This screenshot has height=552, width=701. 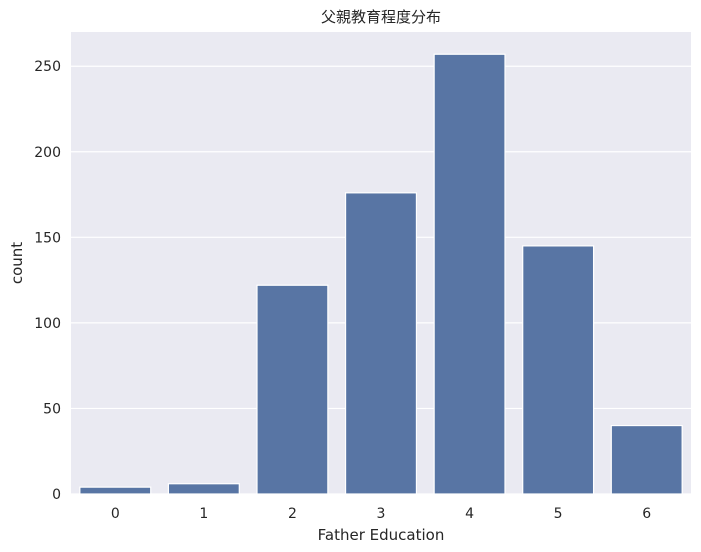 What do you see at coordinates (469, 514) in the screenshot?
I see `x-tick-label: 4` at bounding box center [469, 514].